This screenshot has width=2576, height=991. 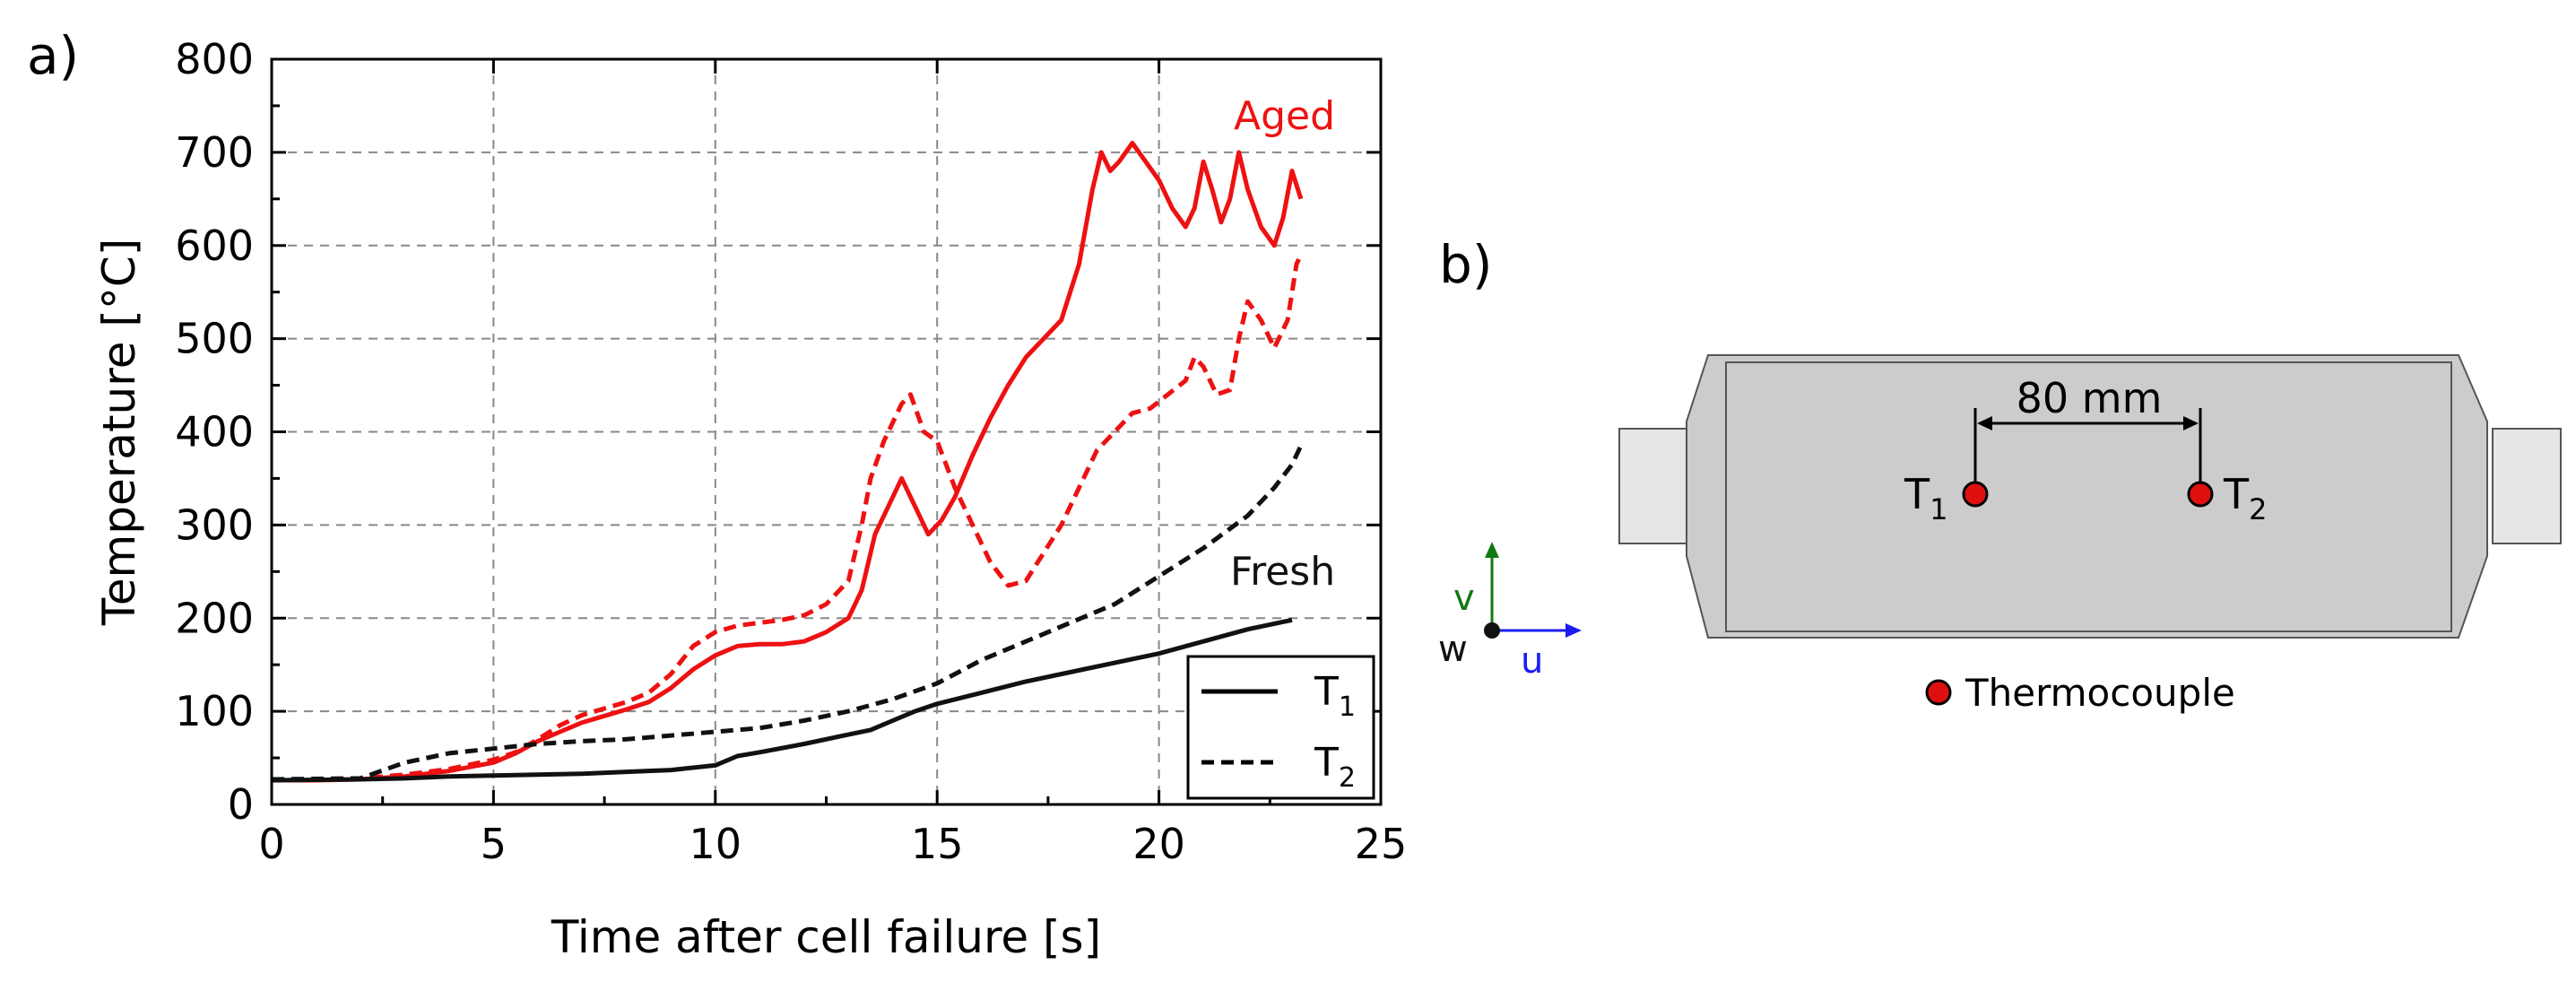 What do you see at coordinates (2245, 498) in the screenshot?
I see `sensor-t2-label: T2` at bounding box center [2245, 498].